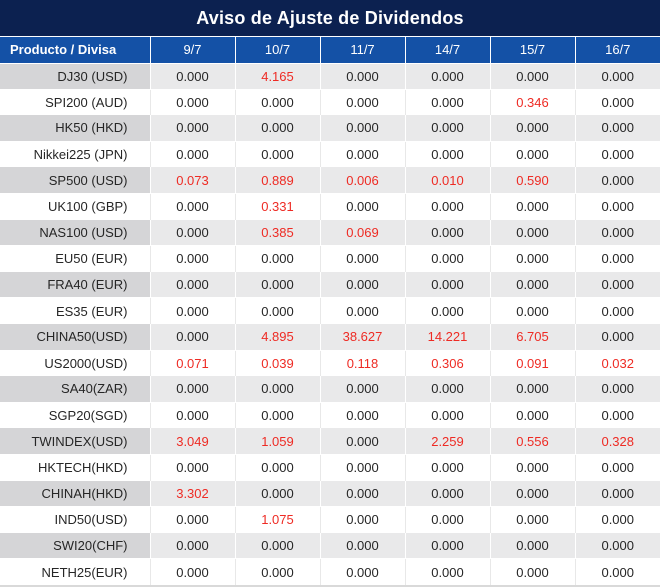  Describe the element at coordinates (75, 258) in the screenshot. I see `product-cell: EU50 (EUR)` at that location.